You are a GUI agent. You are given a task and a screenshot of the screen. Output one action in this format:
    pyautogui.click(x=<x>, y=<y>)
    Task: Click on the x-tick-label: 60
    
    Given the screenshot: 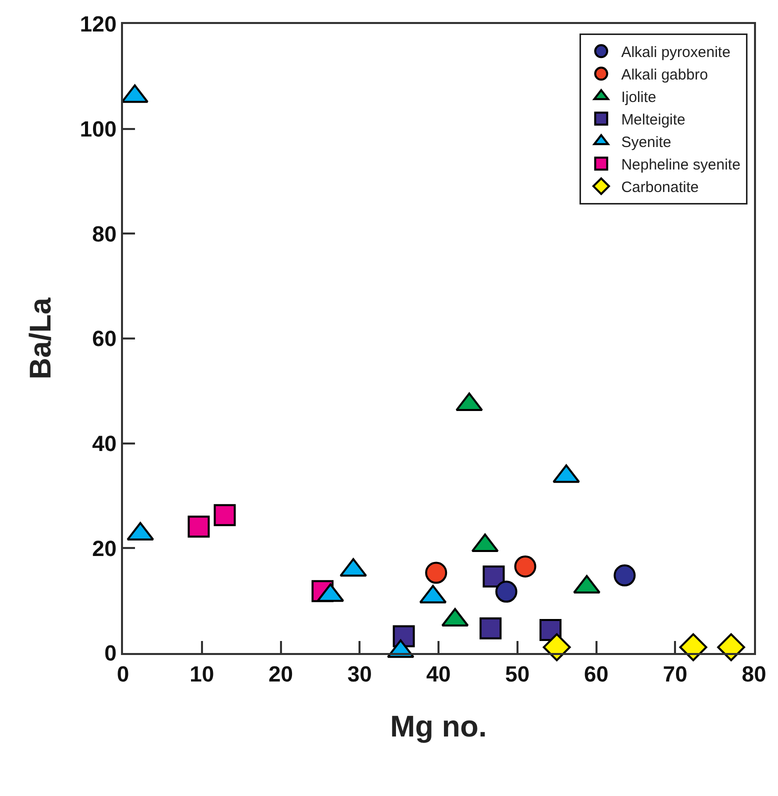 What is the action you would take?
    pyautogui.click(x=596, y=673)
    